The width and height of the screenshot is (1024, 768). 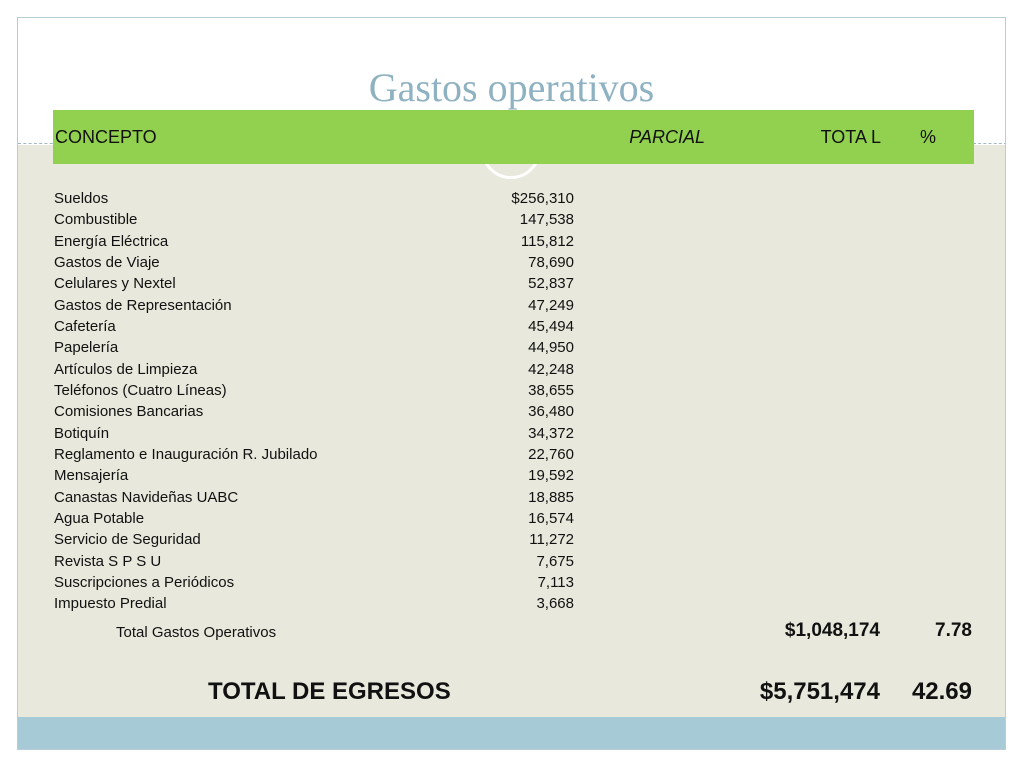 I want to click on table-row: Servicio de Seguridad 11,272, so click(x=314, y=539).